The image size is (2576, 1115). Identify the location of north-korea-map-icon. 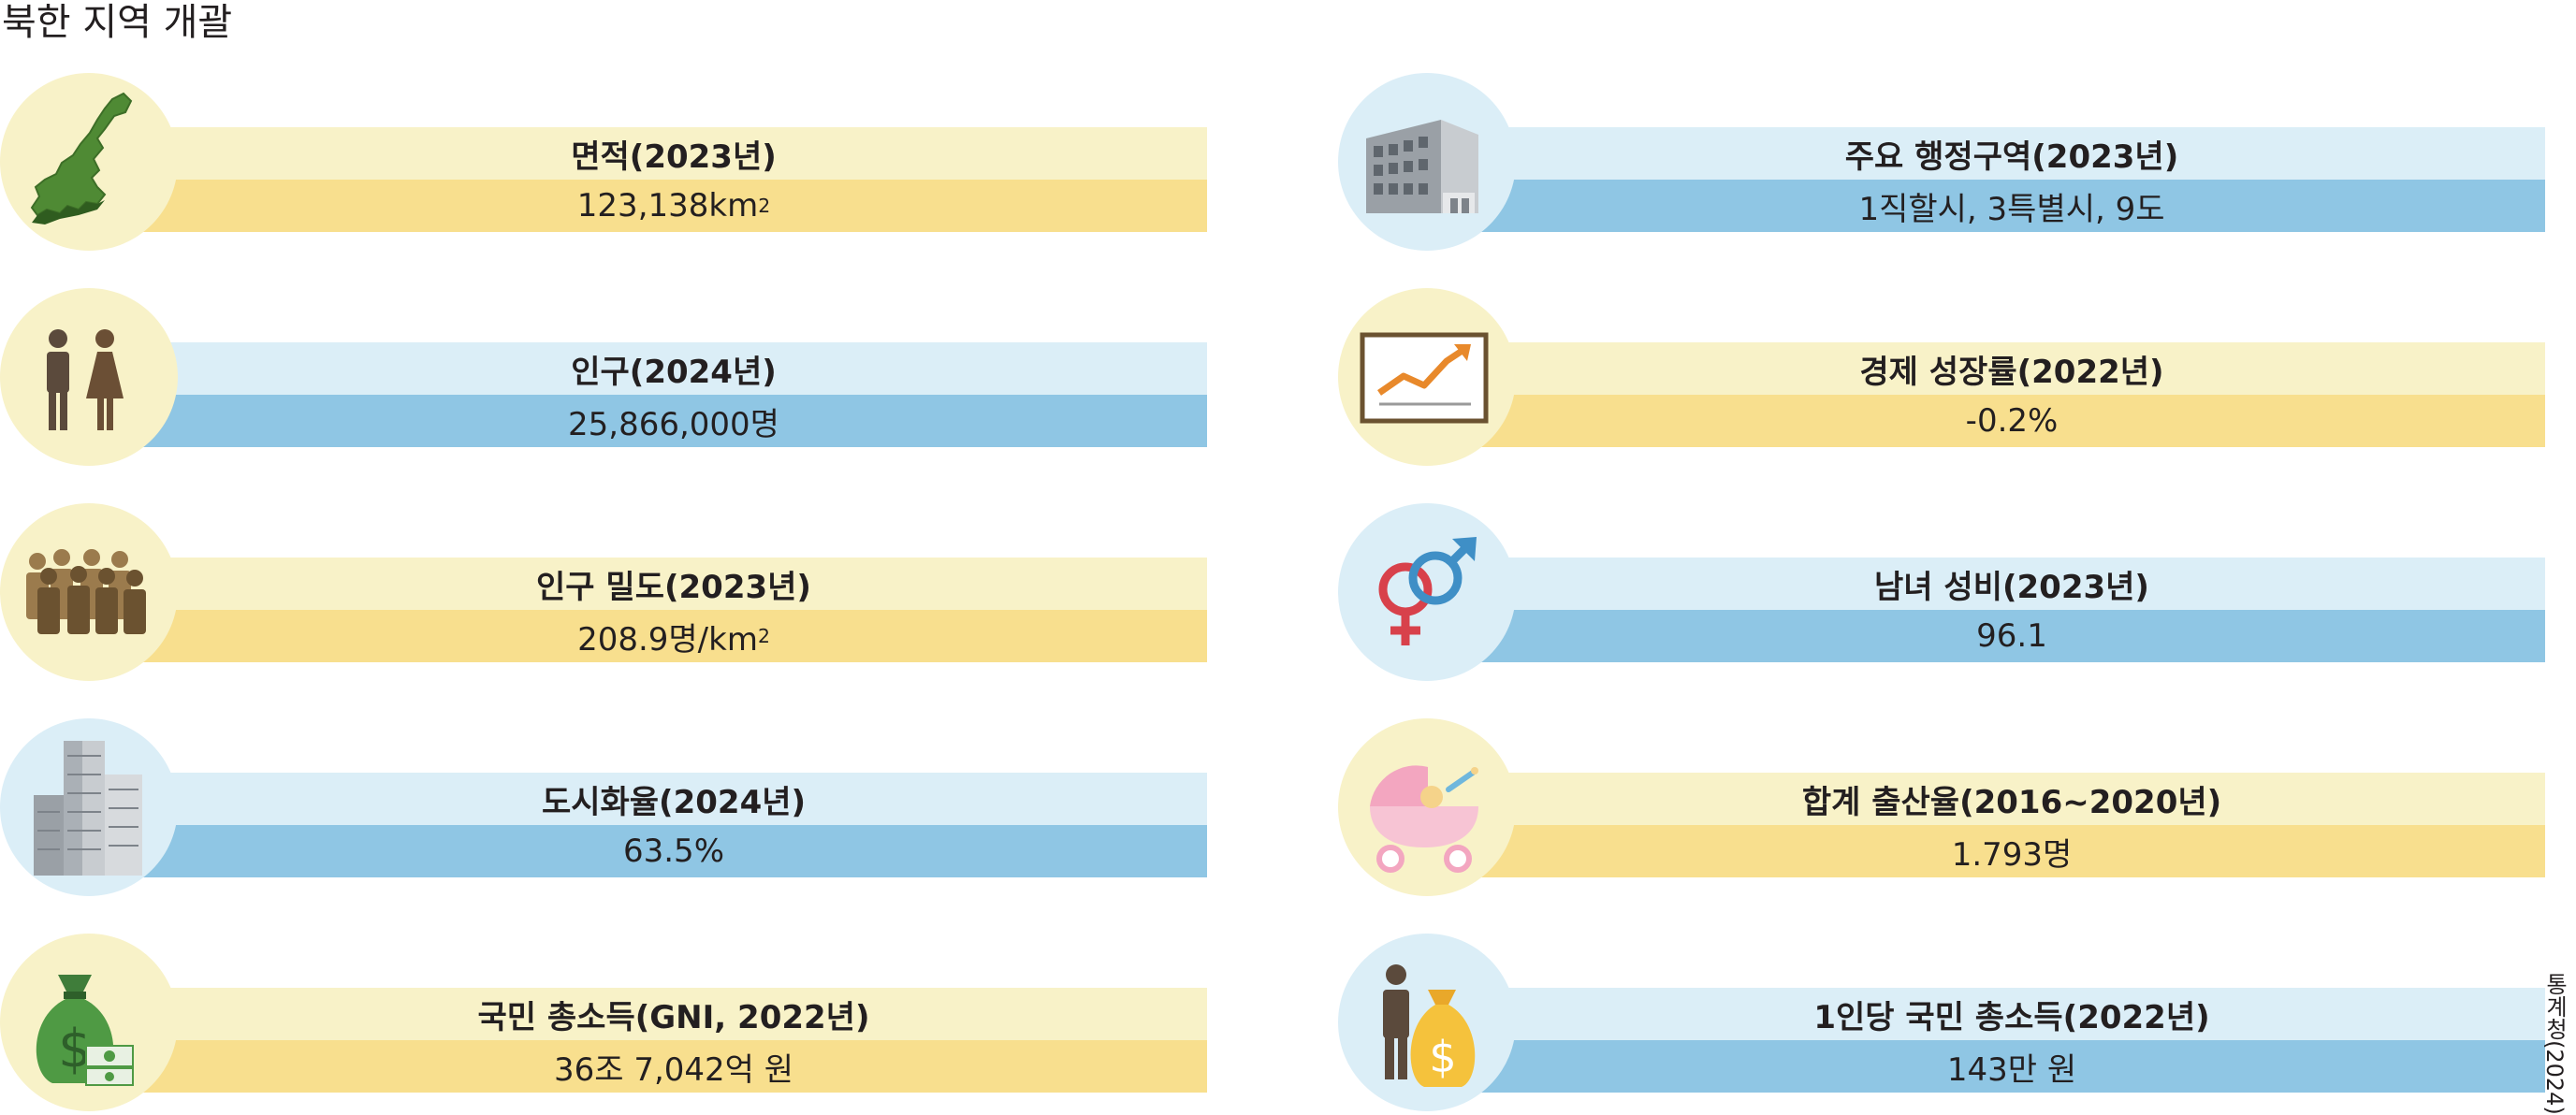
(81, 158).